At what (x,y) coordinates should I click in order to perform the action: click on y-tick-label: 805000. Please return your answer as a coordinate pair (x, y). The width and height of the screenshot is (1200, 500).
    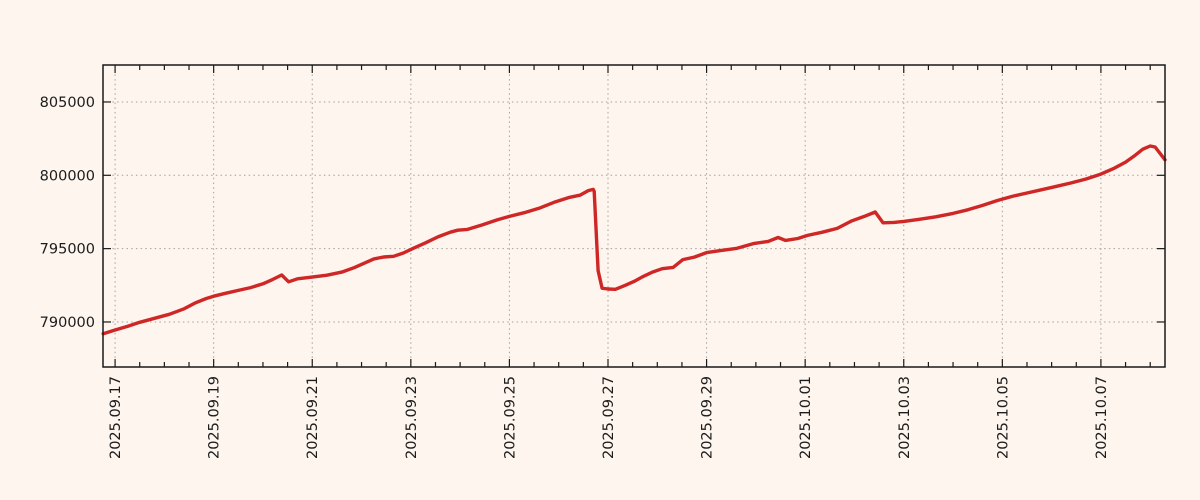
    Looking at the image, I should click on (67, 103).